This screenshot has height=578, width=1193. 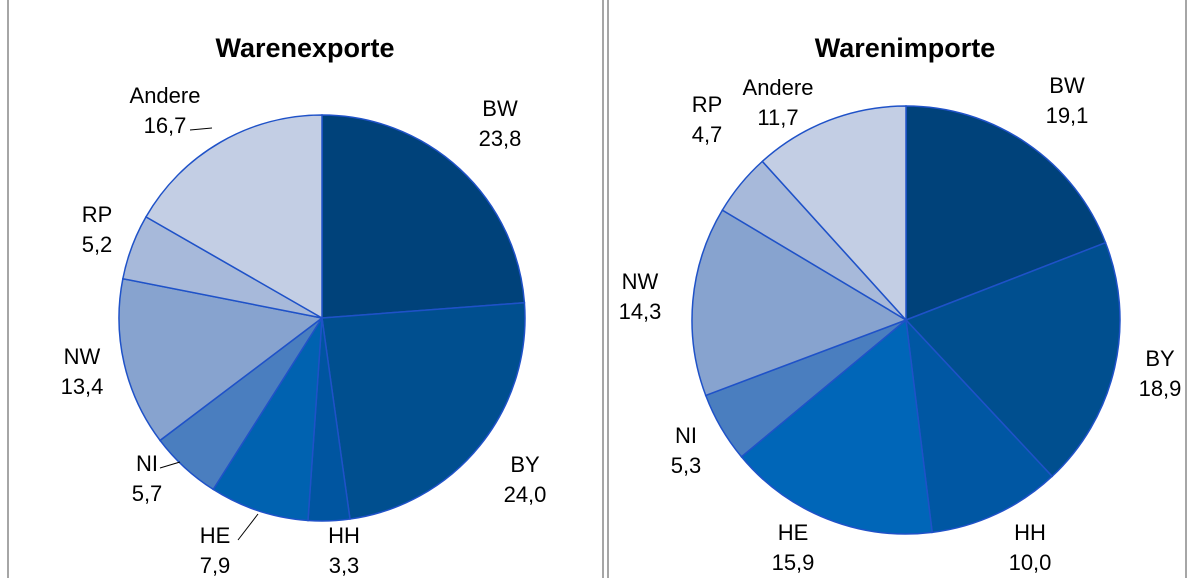 I want to click on slice-value: 15,9, so click(x=793, y=562).